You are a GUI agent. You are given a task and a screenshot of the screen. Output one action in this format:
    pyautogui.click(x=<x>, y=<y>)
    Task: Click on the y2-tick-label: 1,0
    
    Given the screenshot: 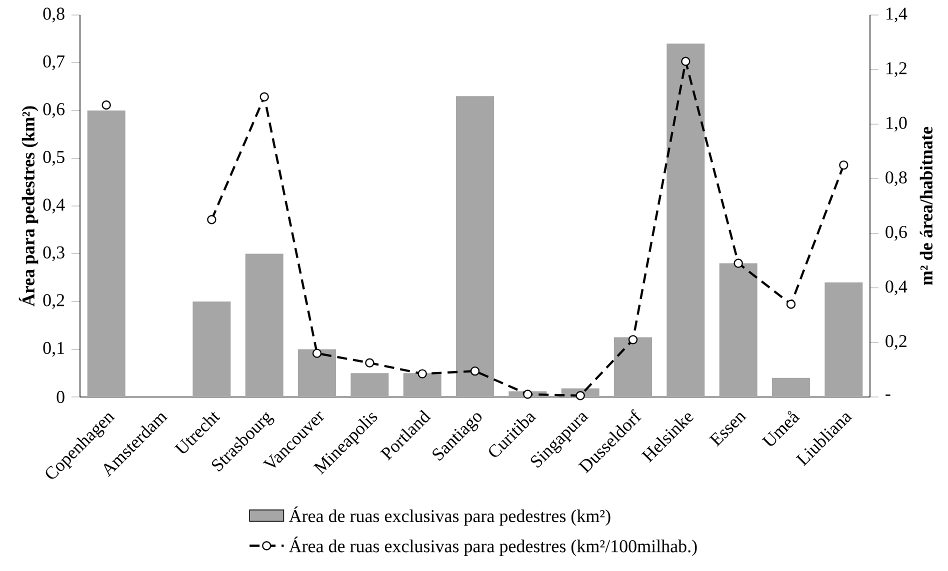 What is the action you would take?
    pyautogui.click(x=896, y=124)
    